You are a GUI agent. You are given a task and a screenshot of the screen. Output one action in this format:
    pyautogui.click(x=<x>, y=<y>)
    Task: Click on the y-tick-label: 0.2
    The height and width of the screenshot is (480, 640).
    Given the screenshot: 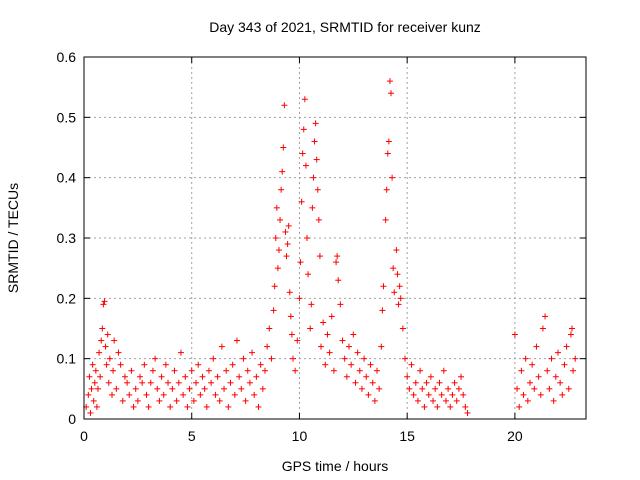 What is the action you would take?
    pyautogui.click(x=67, y=298)
    